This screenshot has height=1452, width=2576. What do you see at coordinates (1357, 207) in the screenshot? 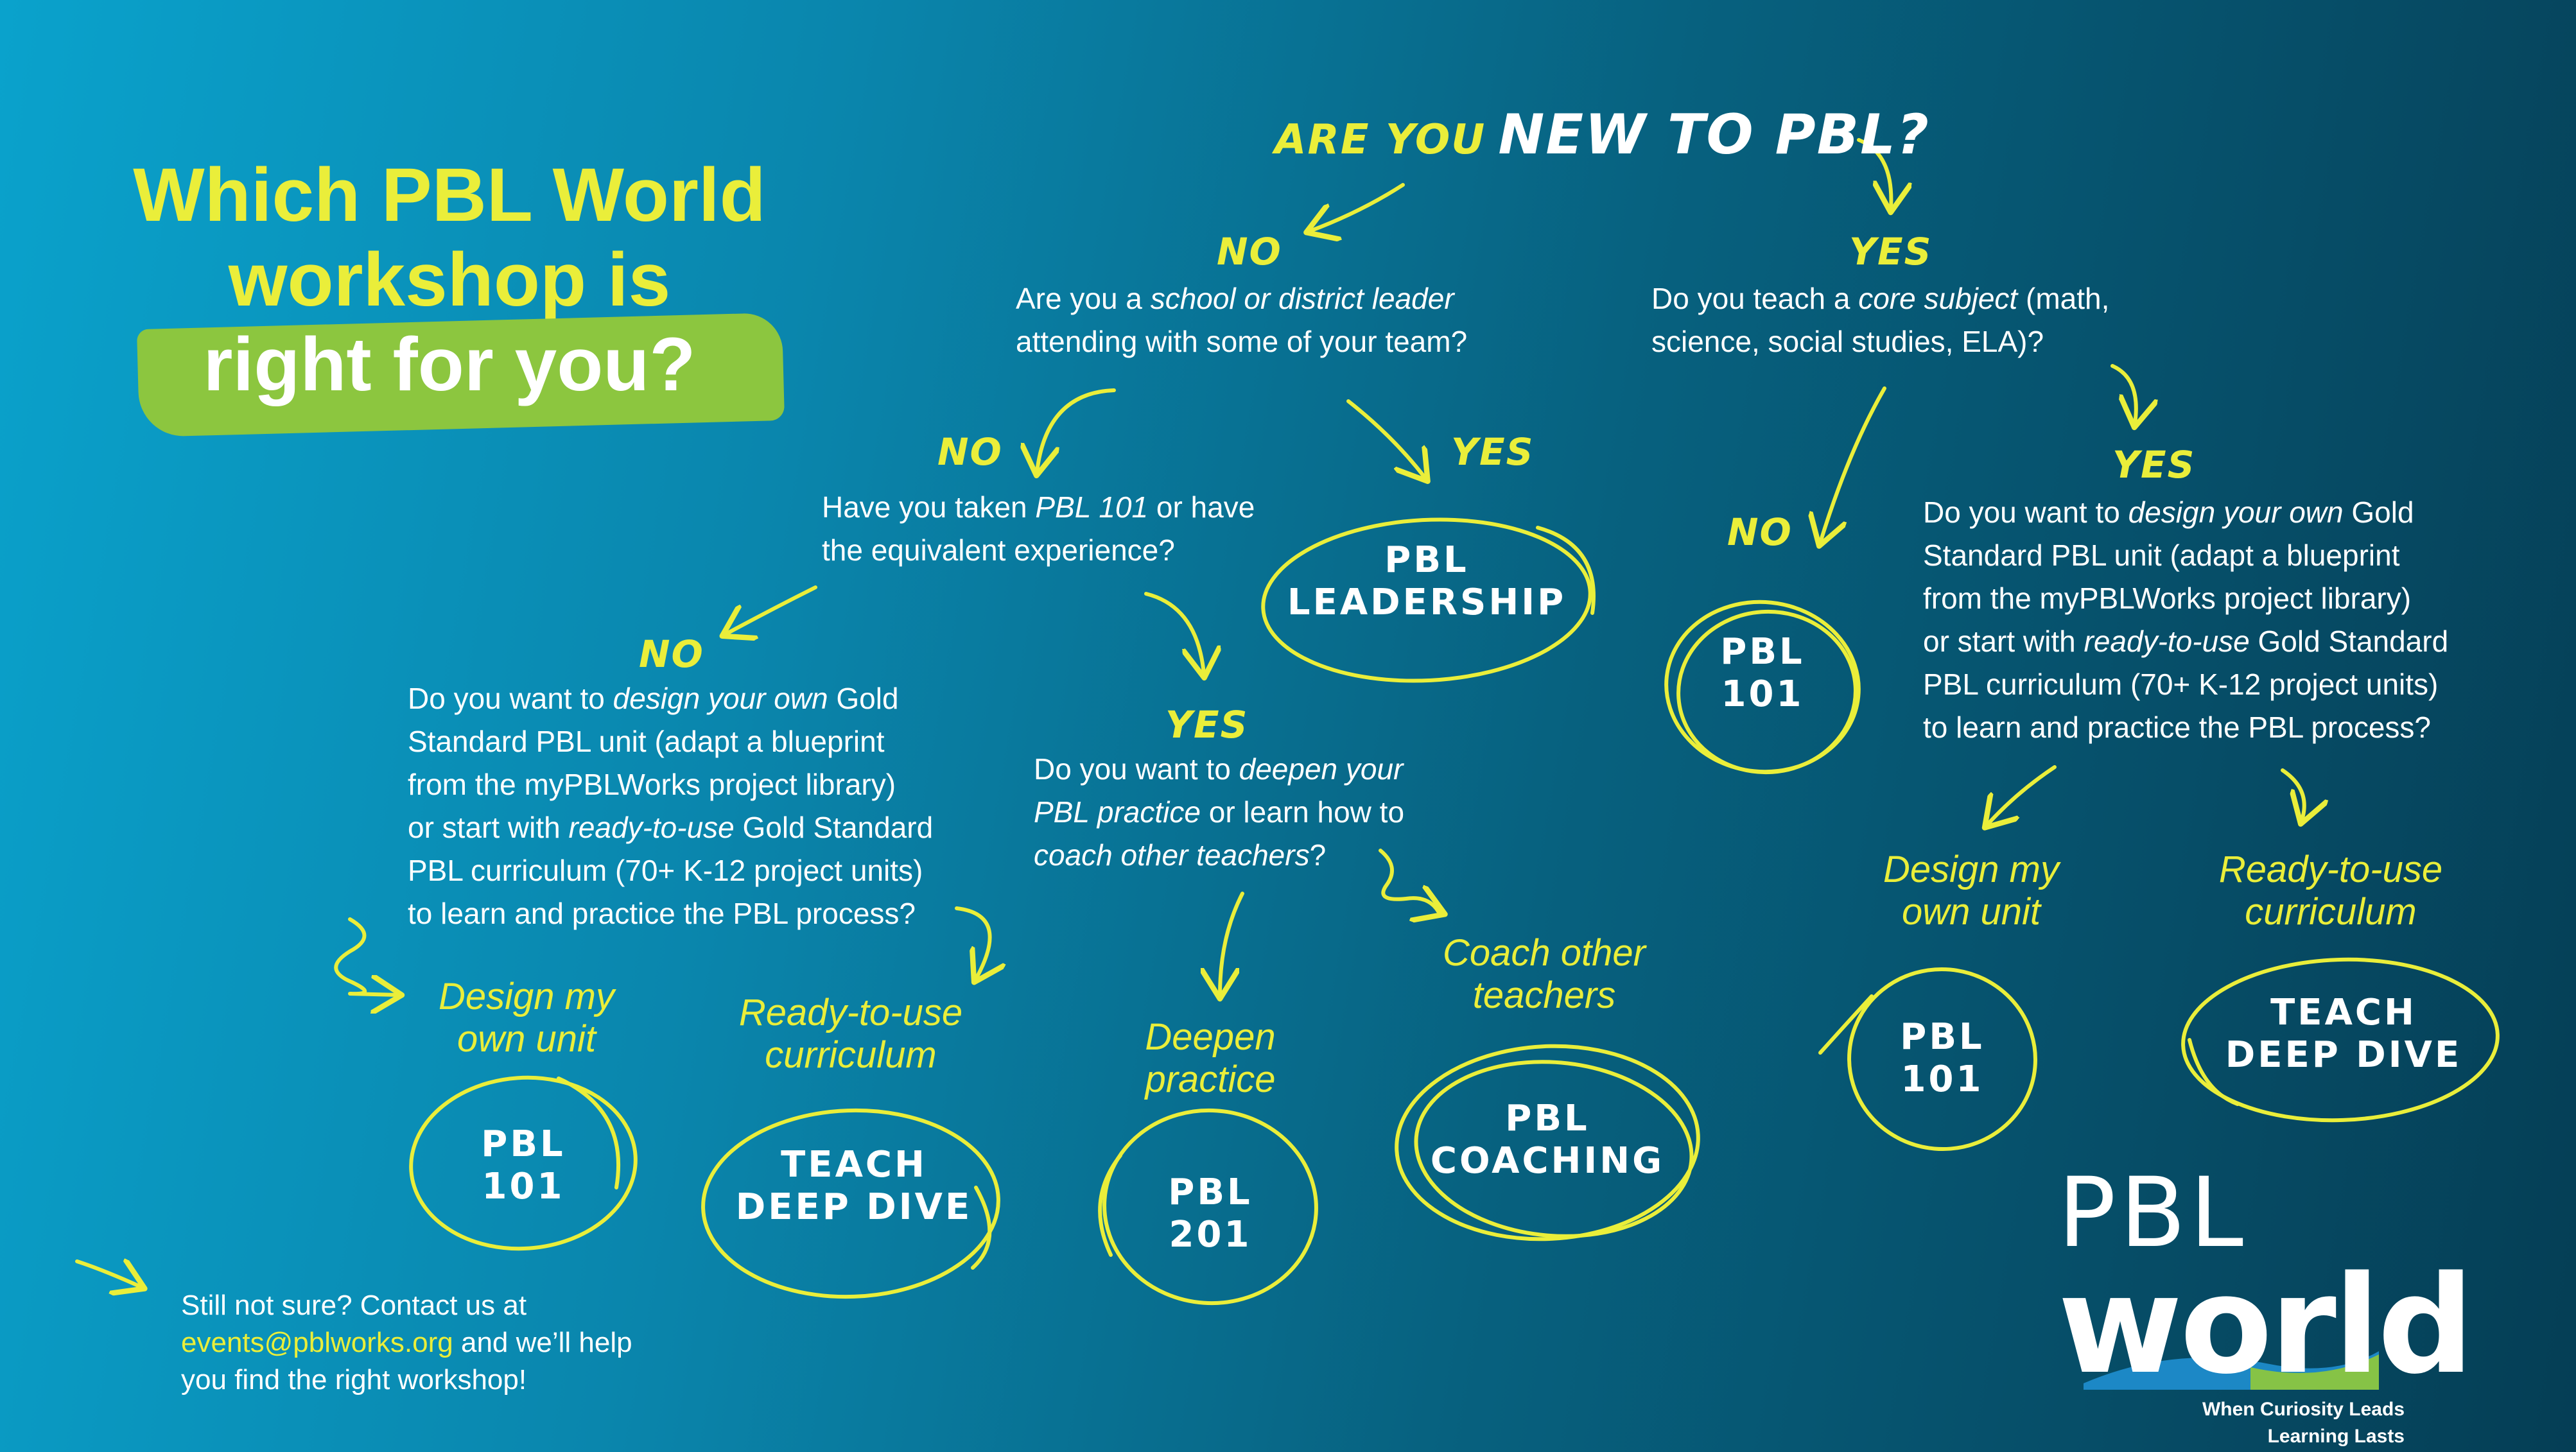
I see `arrow-root-no` at bounding box center [1357, 207].